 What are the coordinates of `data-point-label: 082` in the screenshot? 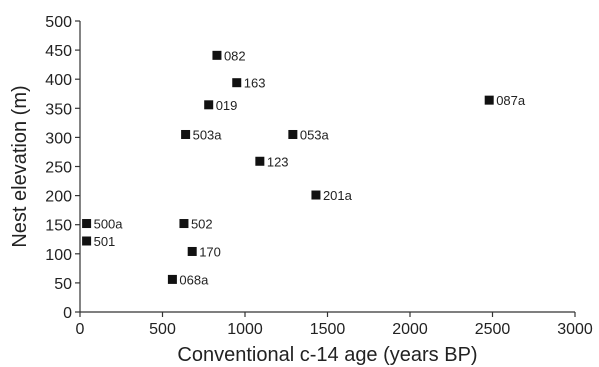 It's located at (235, 55).